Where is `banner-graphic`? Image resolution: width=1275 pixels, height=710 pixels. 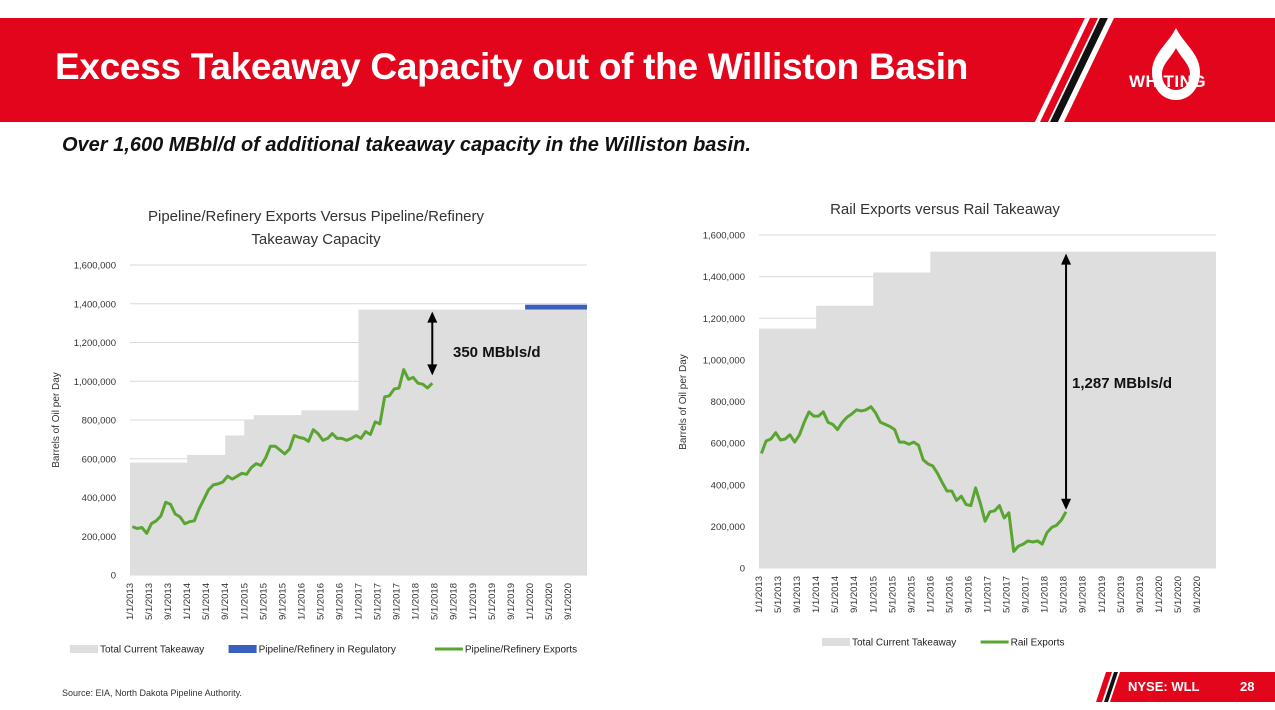 banner-graphic is located at coordinates (637, 70).